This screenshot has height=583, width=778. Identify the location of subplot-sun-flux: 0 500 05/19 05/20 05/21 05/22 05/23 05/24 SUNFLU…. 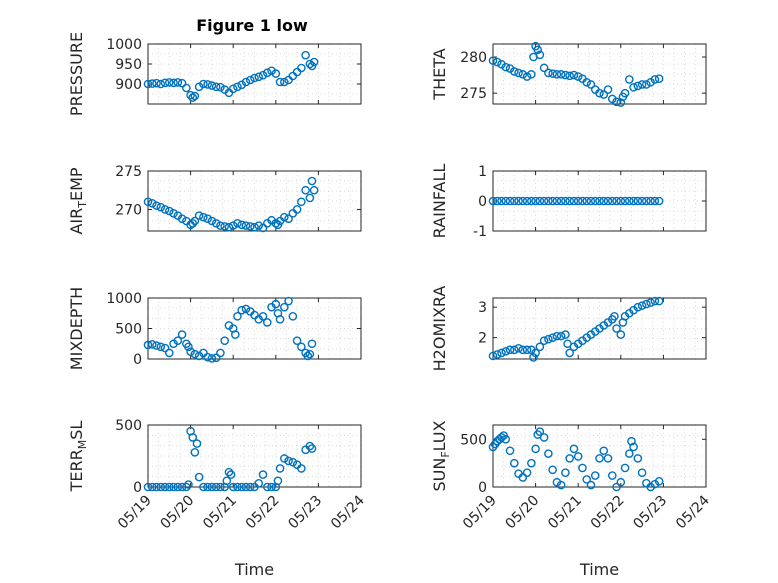
(571, 499).